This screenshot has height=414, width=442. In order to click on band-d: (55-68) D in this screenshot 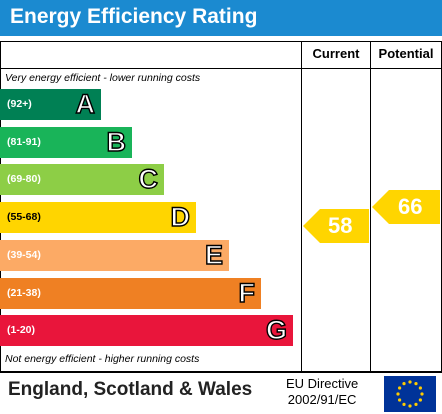, I will do `click(98, 217)`.